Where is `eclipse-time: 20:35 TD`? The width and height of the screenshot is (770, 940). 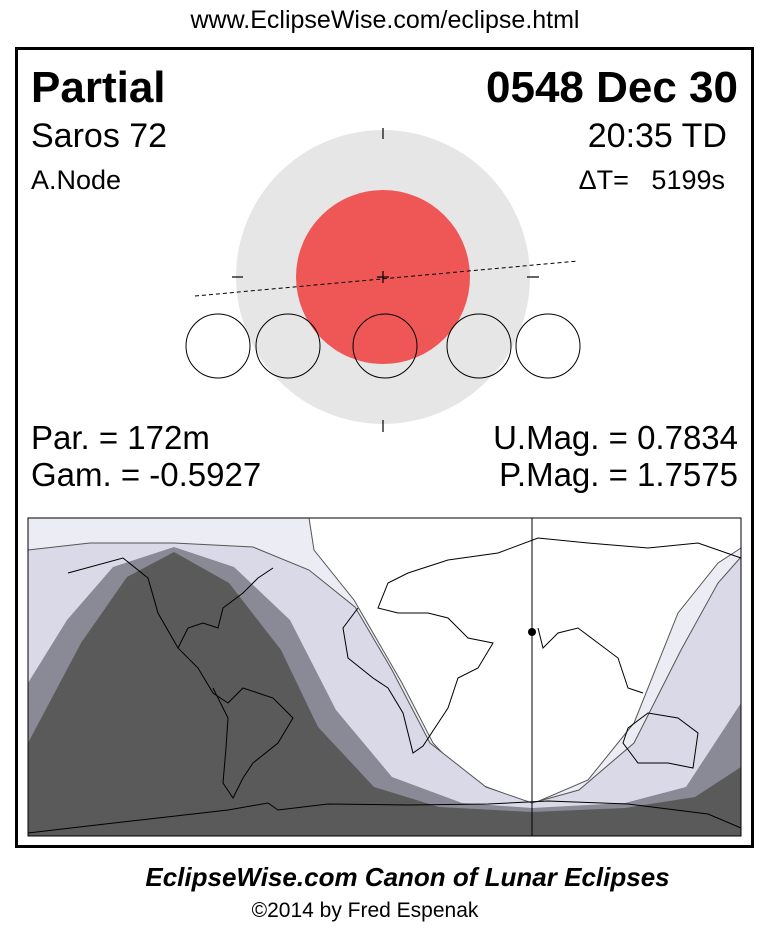
eclipse-time: 20:35 TD is located at coordinates (657, 136).